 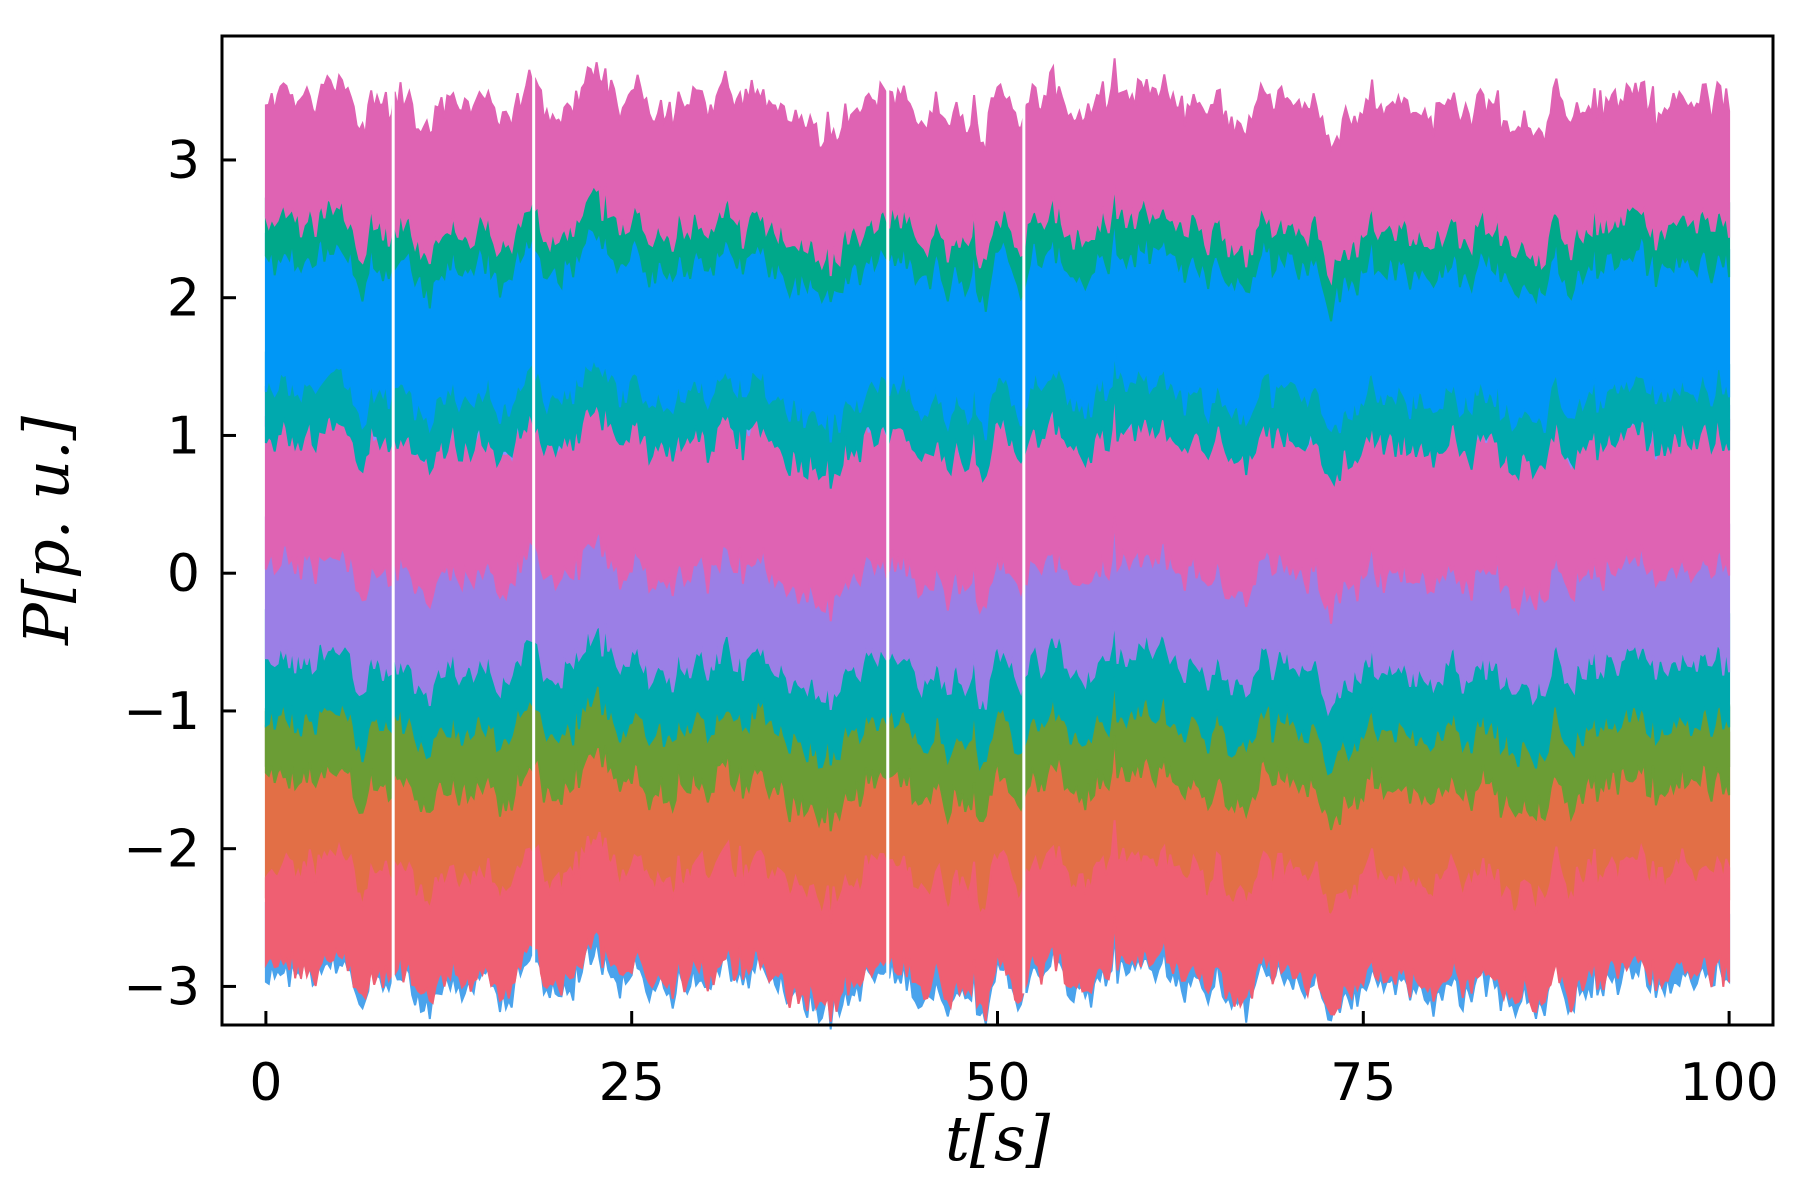 I want to click on x-tick-label: 0, so click(x=265, y=1083).